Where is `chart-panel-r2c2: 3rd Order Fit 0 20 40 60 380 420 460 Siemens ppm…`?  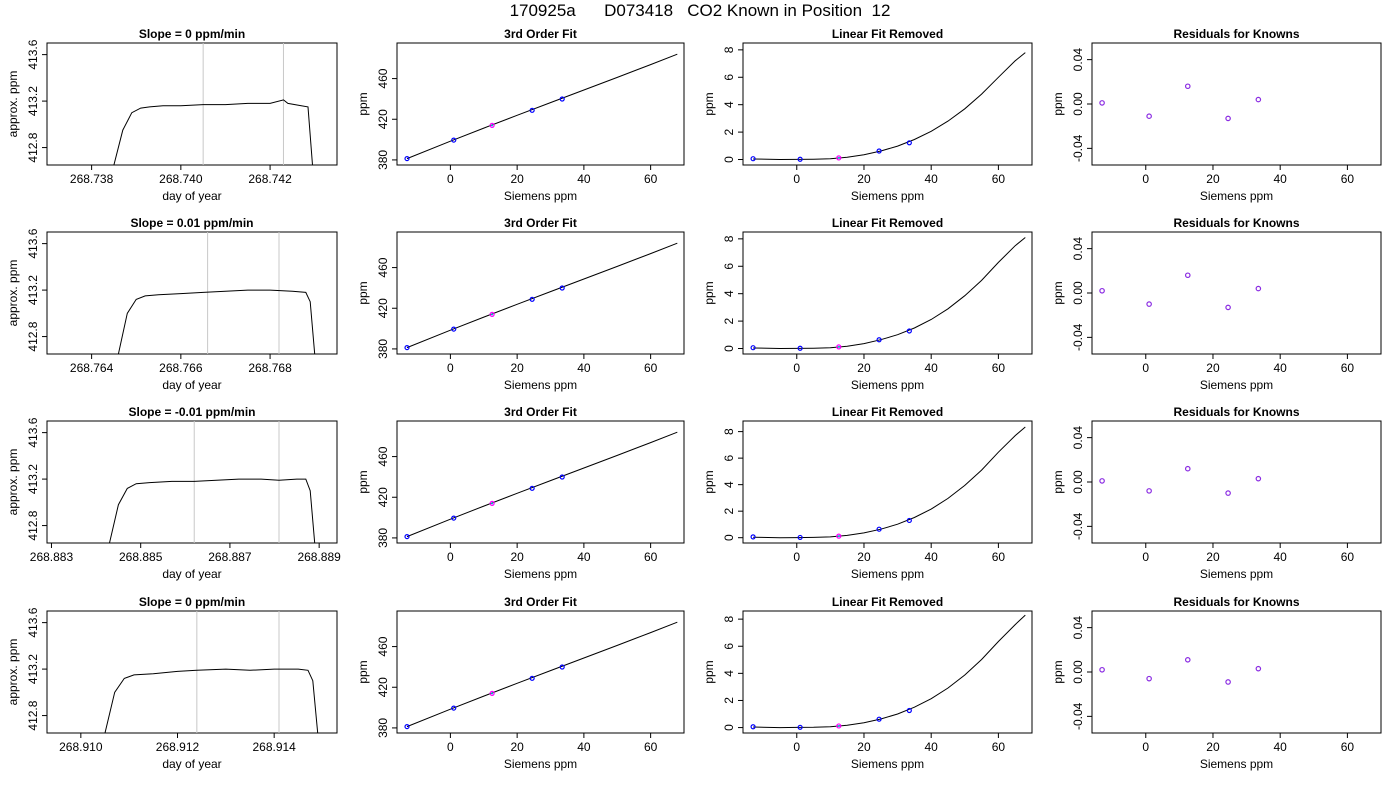 chart-panel-r2c2: 3rd Order Fit 0 20 40 60 380 420 460 Siemens ppm… is located at coordinates (520, 304).